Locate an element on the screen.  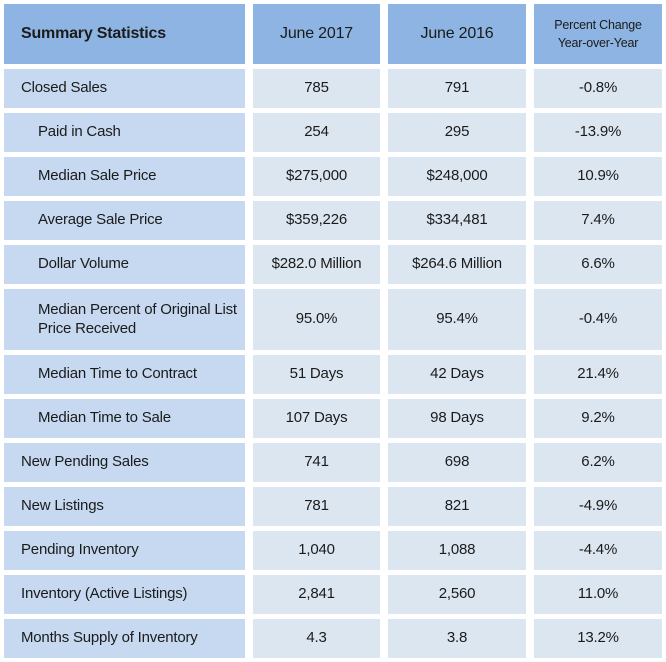
cell-closed-sales-june-2017: 785 is located at coordinates (316, 88).